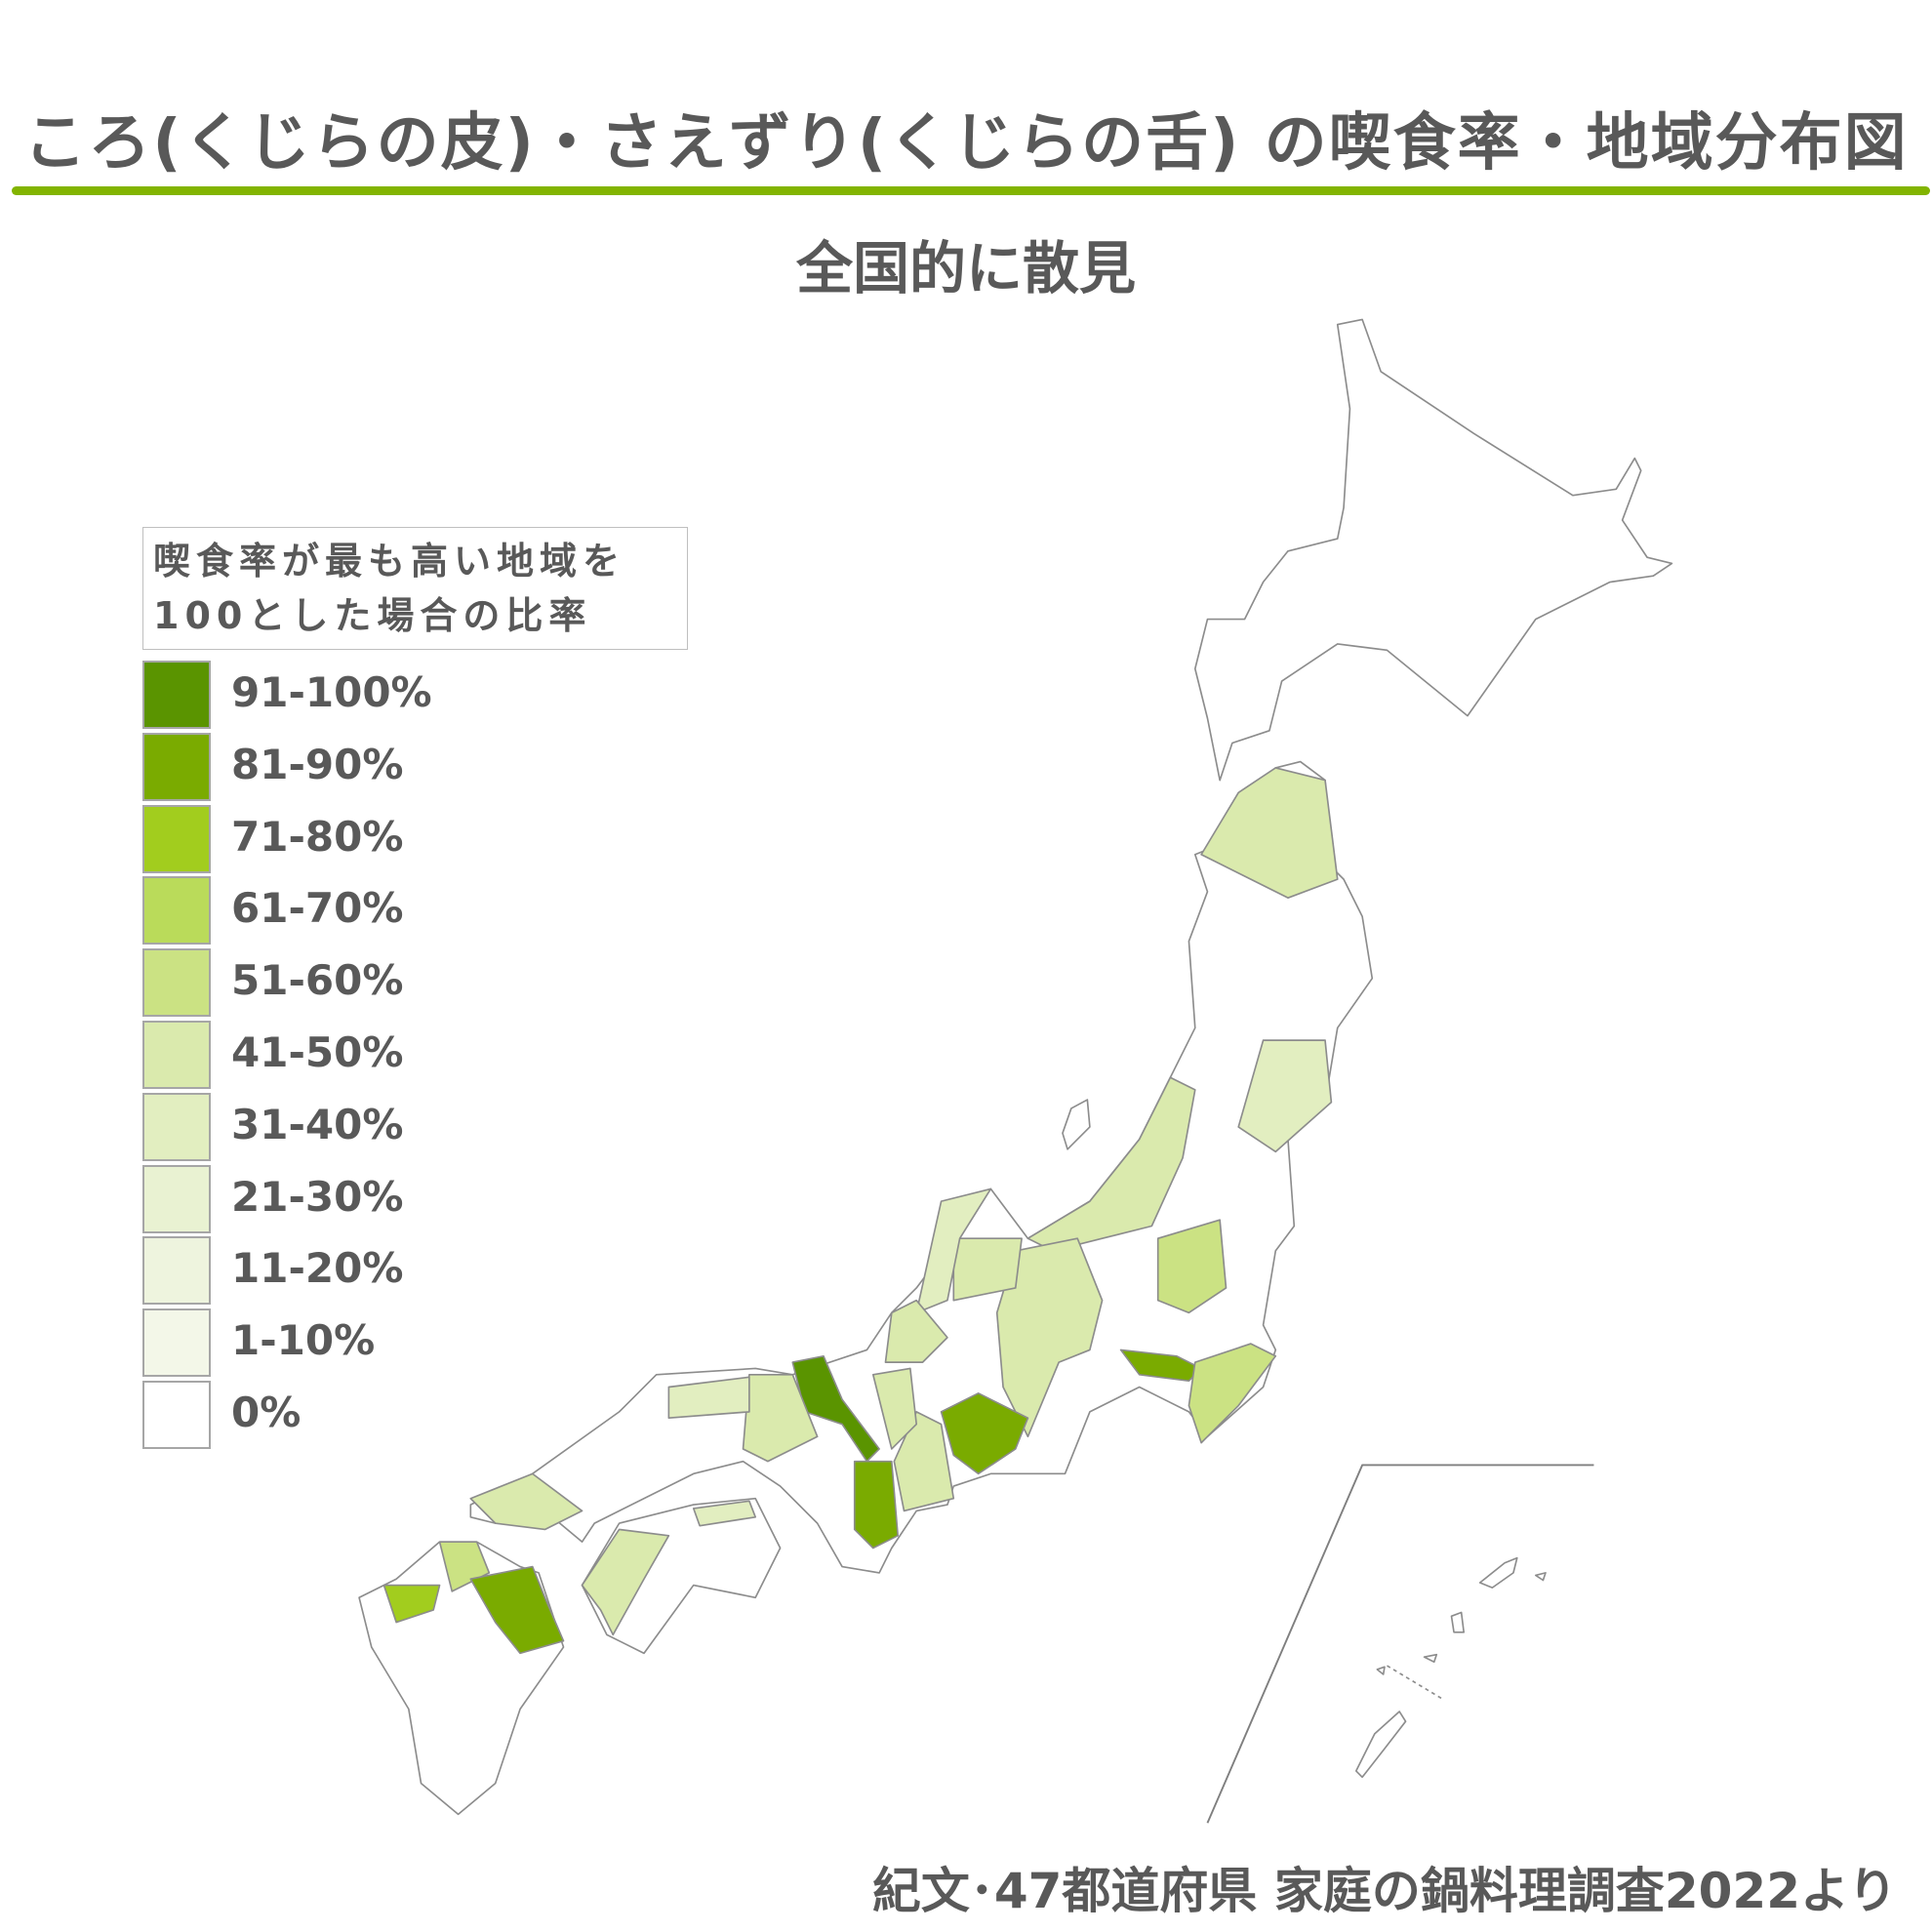 Image resolution: width=1932 pixels, height=1932 pixels. I want to click on hokkaido, so click(1433, 550).